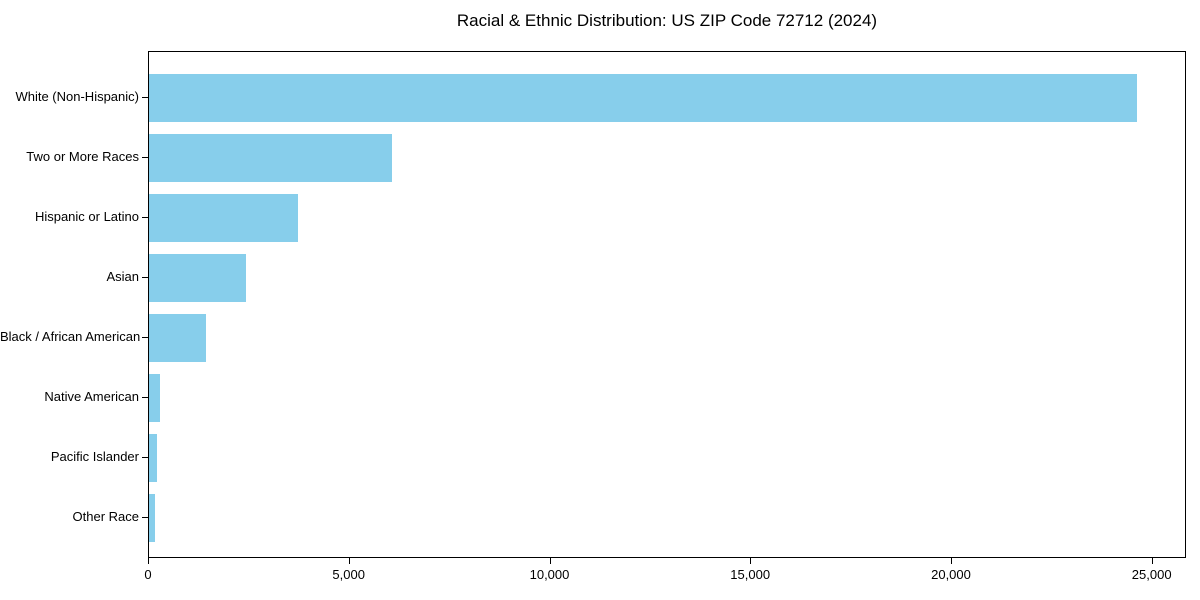  I want to click on x-tick-label: 5,000, so click(348, 574).